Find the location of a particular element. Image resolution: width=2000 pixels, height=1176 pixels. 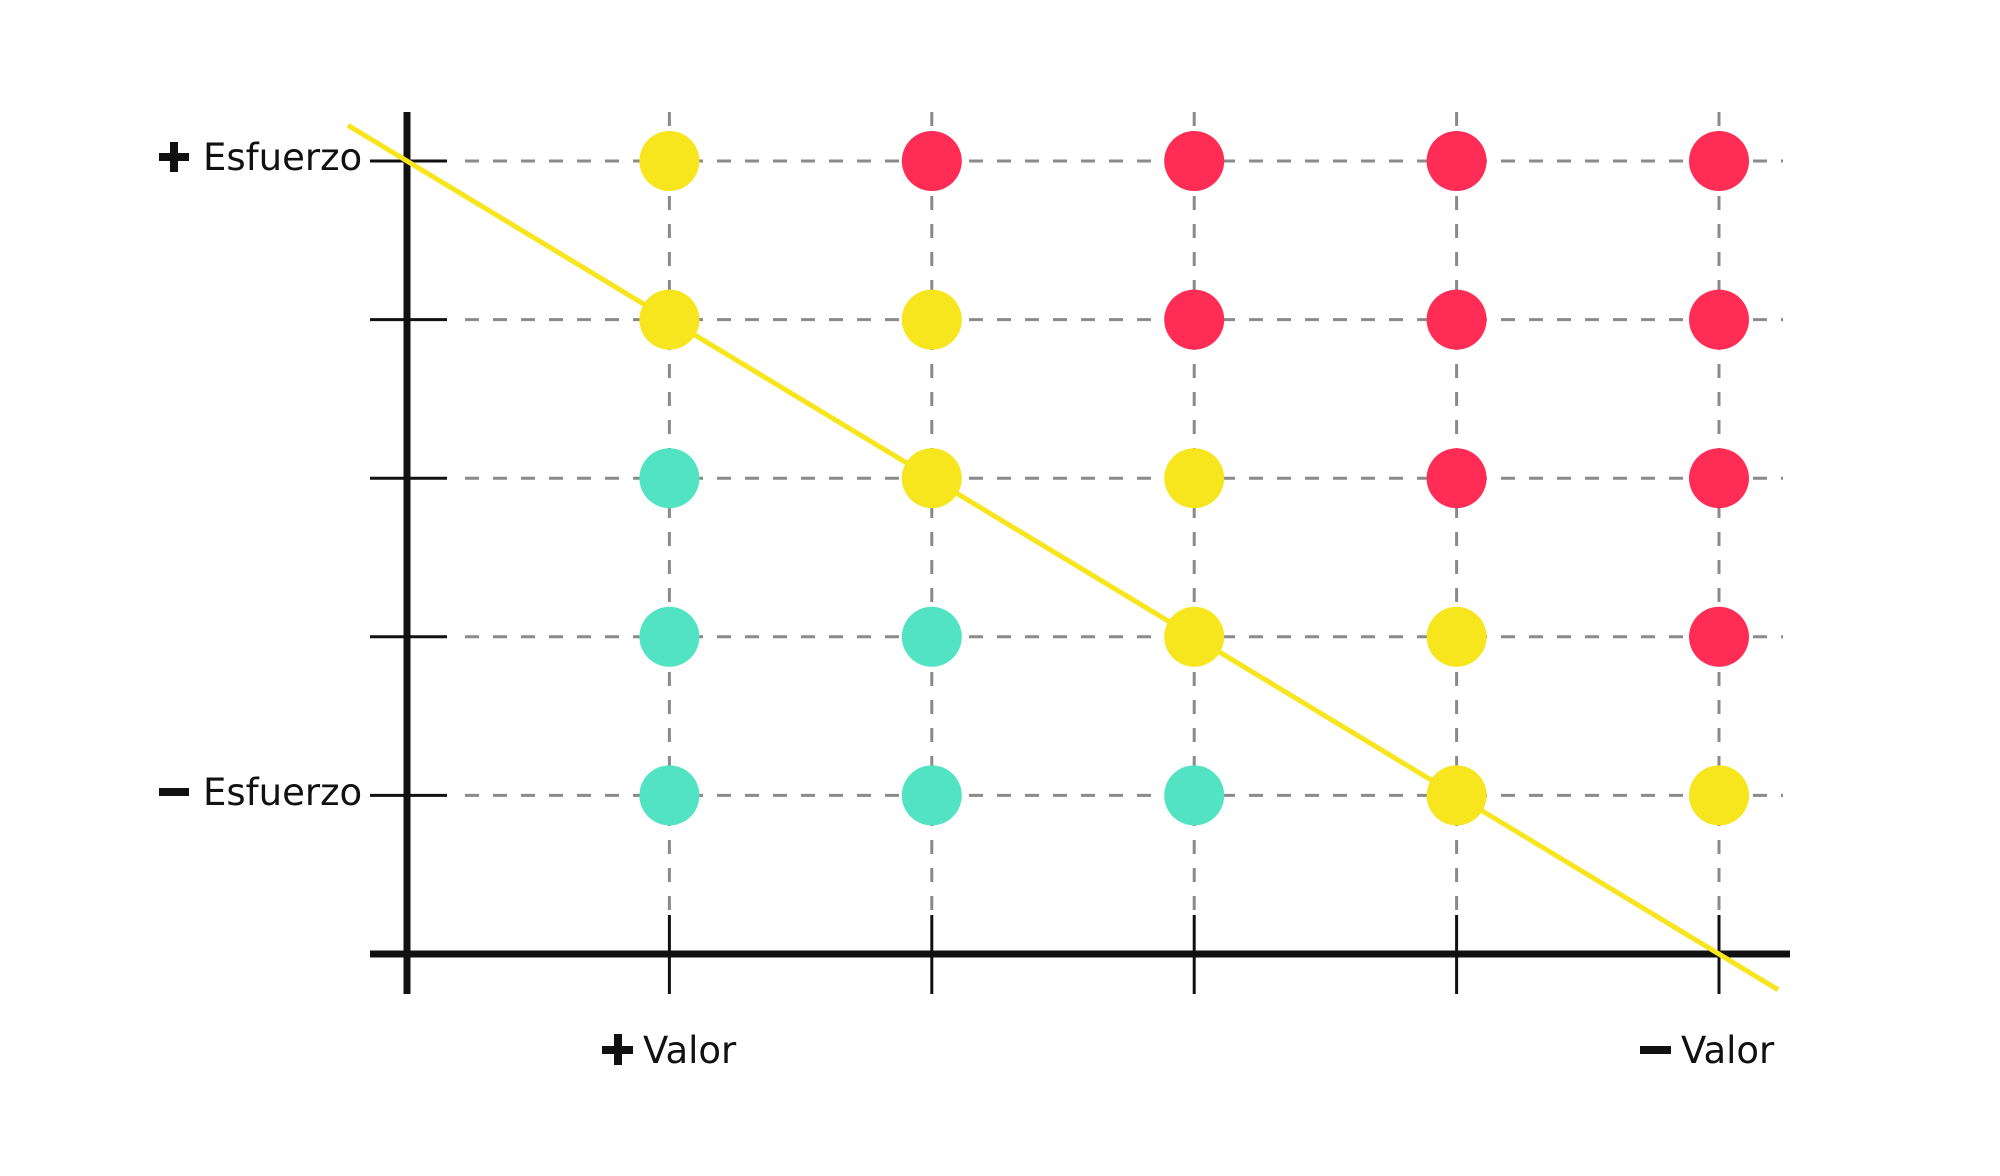

x-label-plus: Valor is located at coordinates (669, 1050).